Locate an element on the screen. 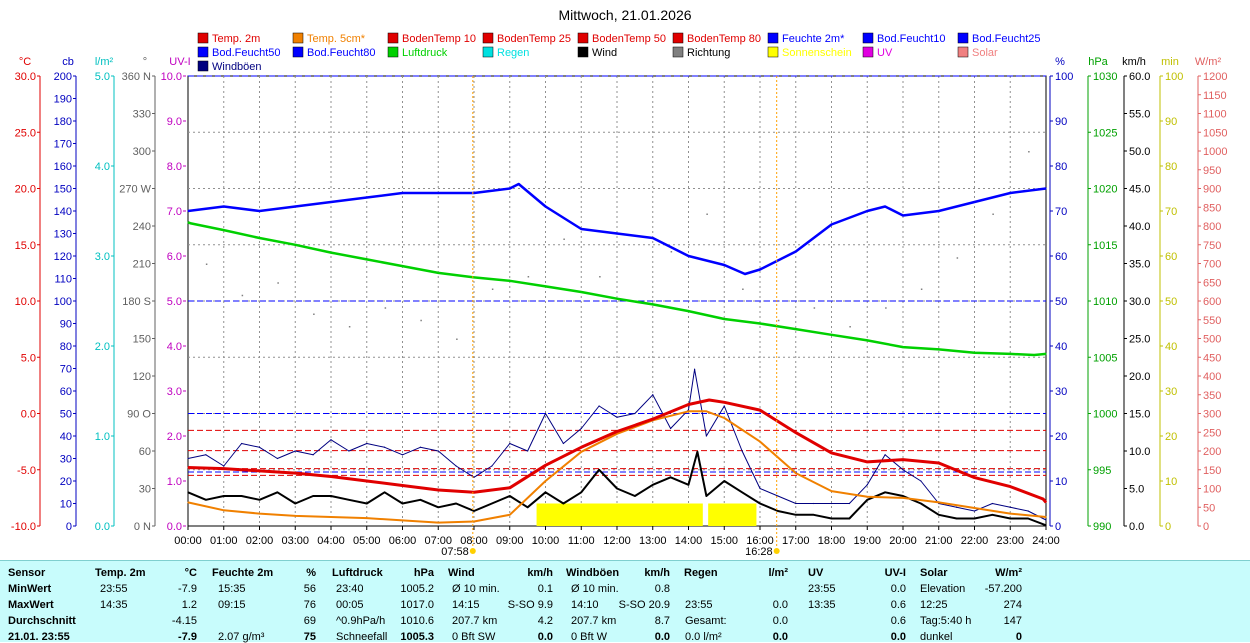  right-axis-tick-label: 25.0 is located at coordinates (1139, 340).